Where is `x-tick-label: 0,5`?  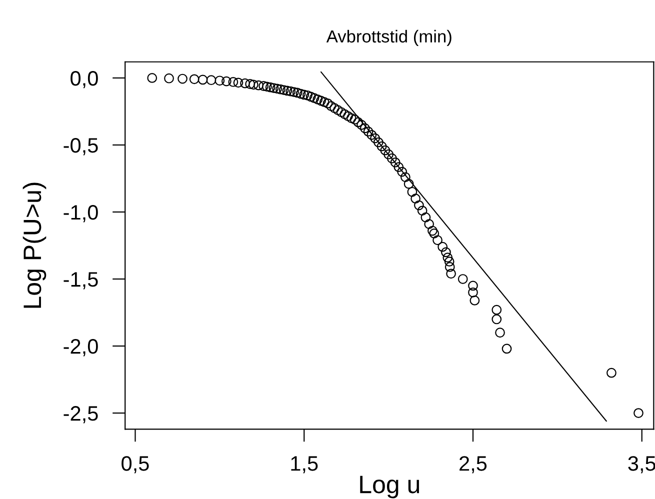
x-tick-label: 0,5 is located at coordinates (135, 465).